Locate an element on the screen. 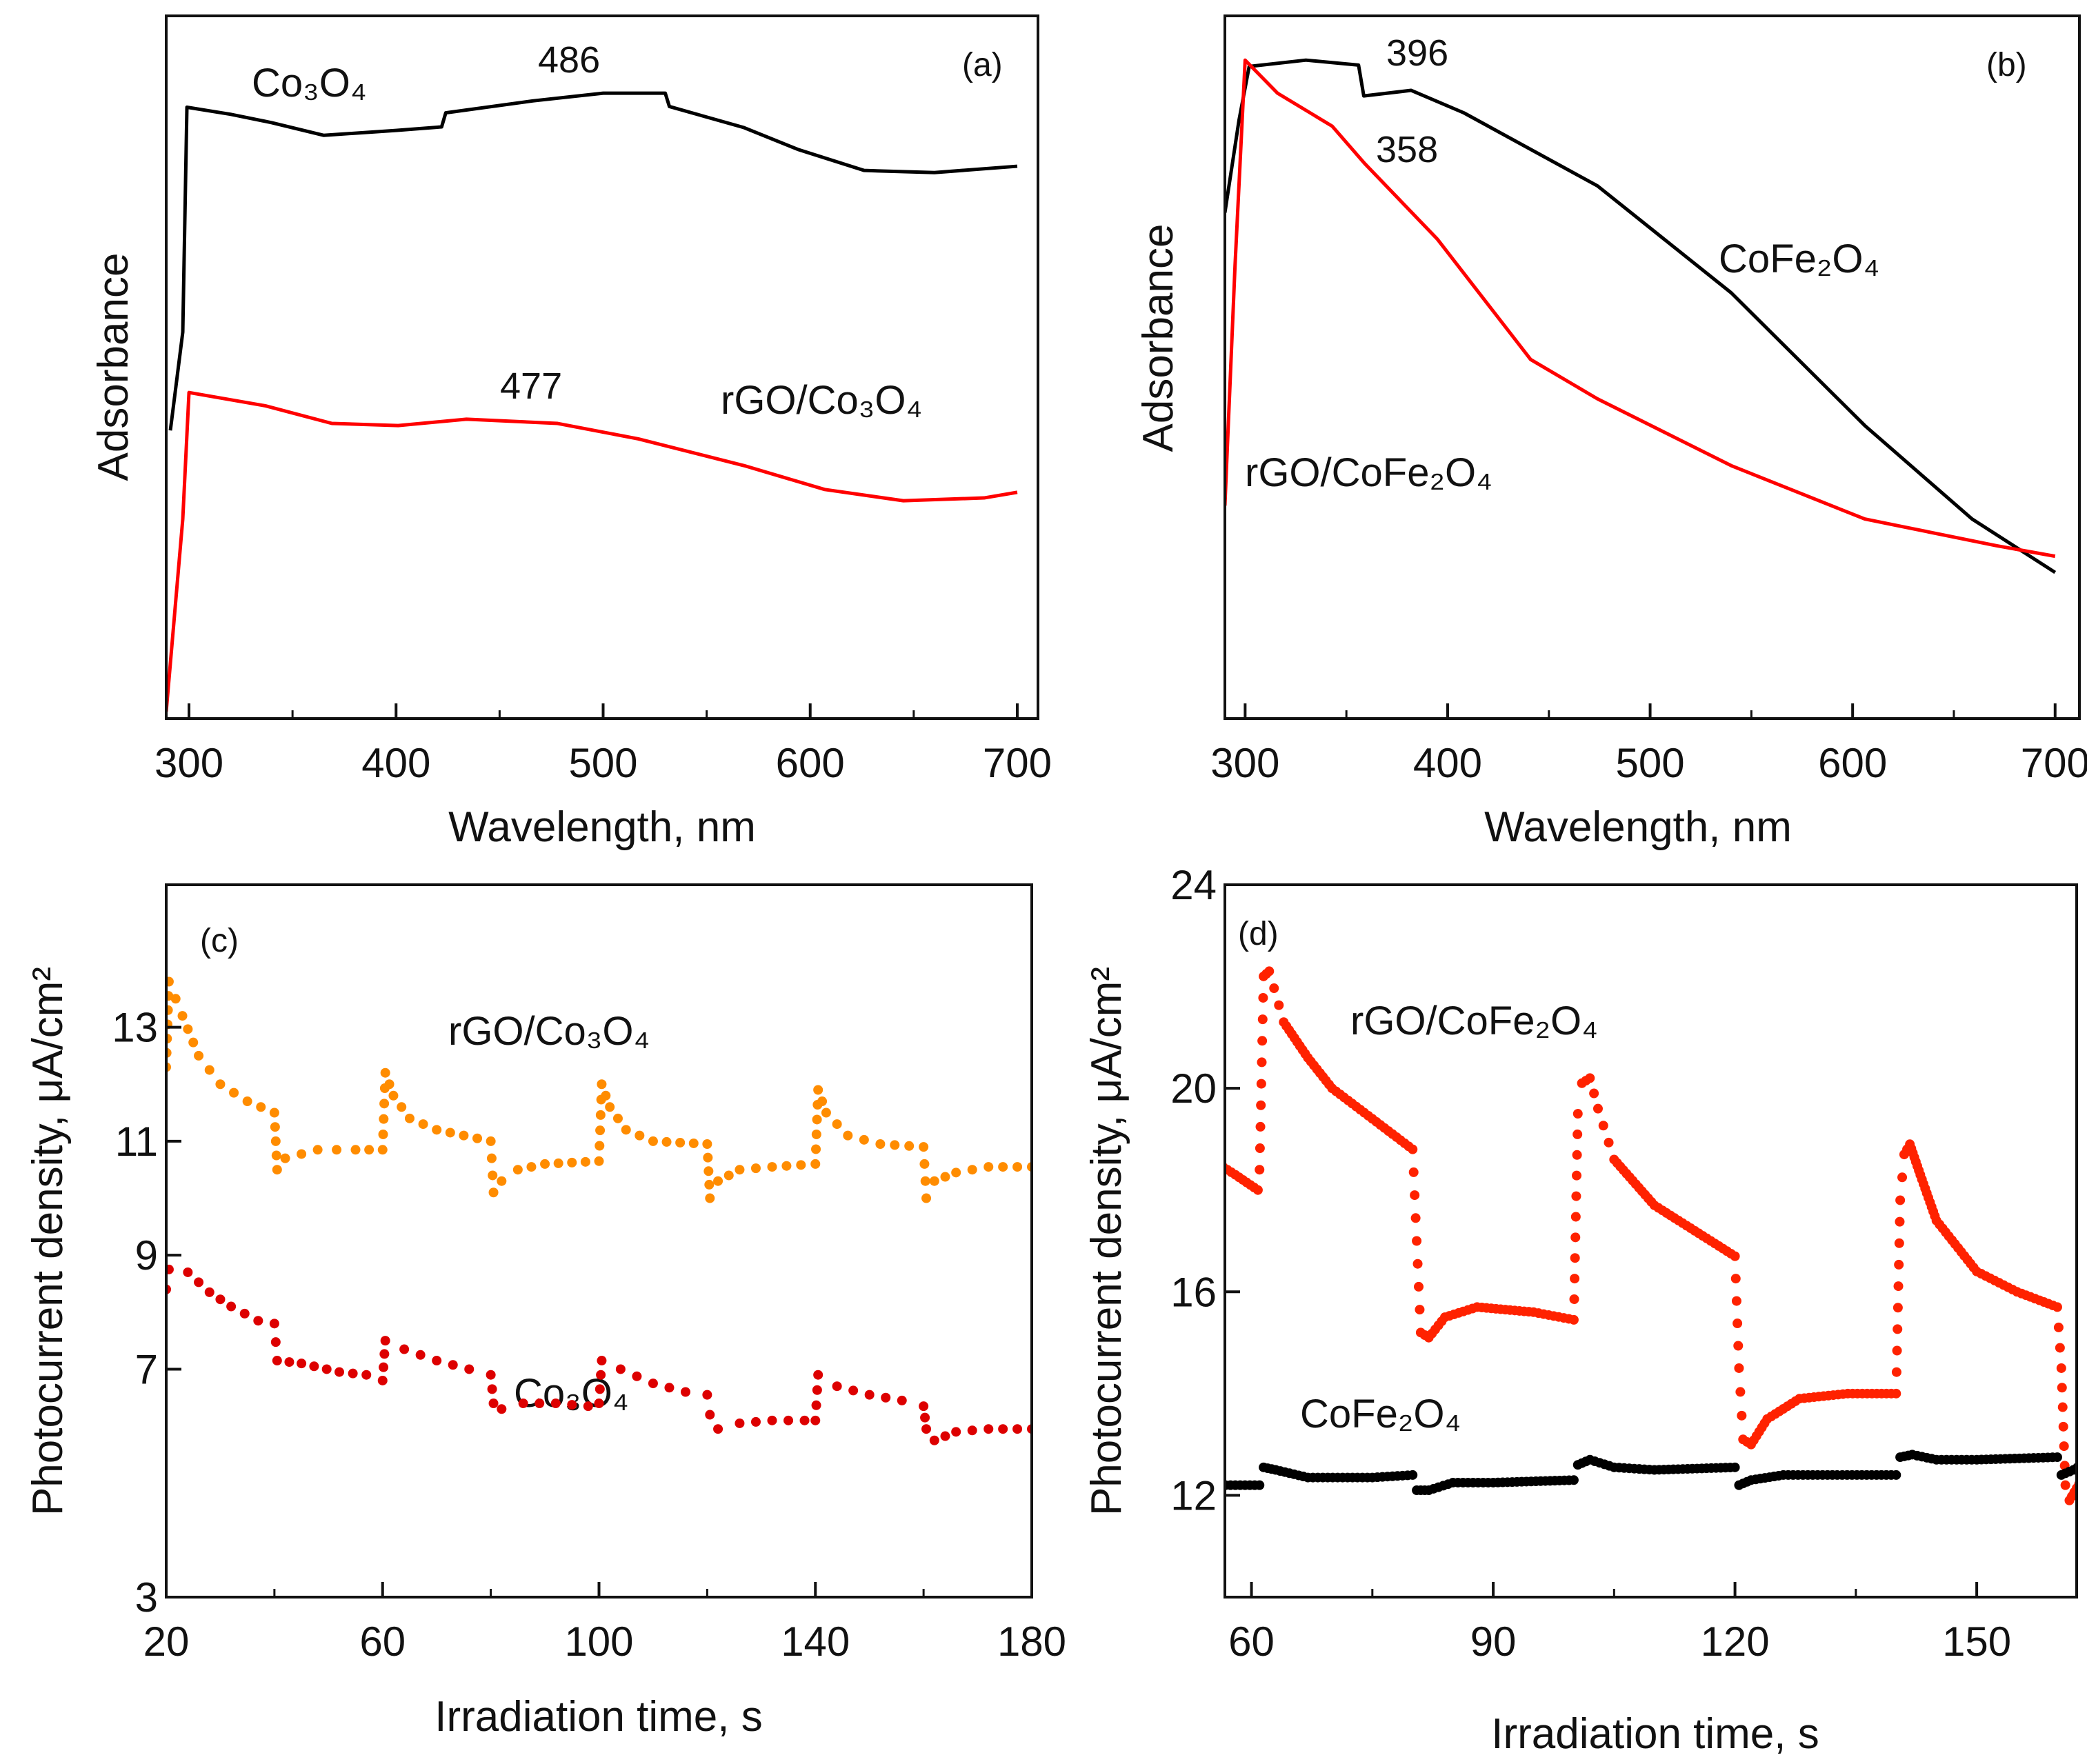 This screenshot has width=2087, height=1764. series-label-rgo-co3o4-c: rGO/Co₃O₄ is located at coordinates (549, 1031).